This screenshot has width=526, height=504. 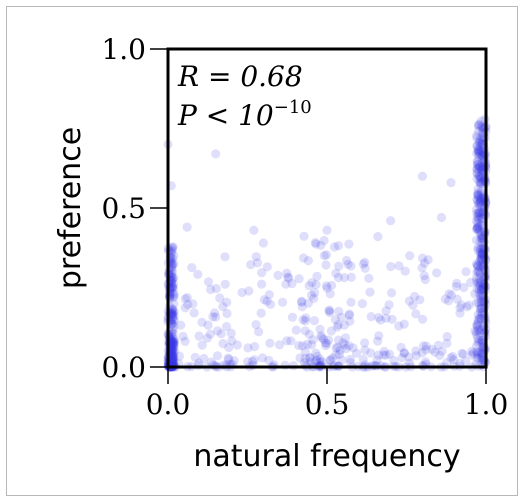 I want to click on y-tick-label-0.5: 0.5, so click(x=123, y=208).